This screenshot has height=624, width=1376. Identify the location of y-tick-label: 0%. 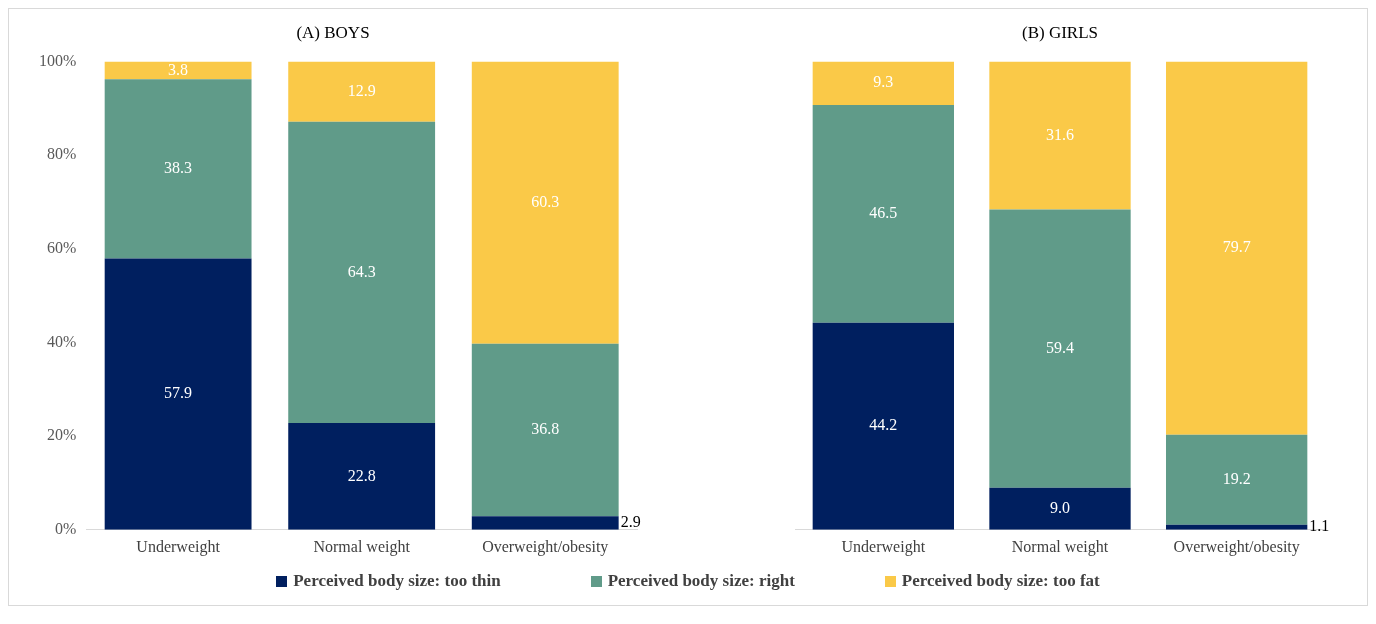
(66, 528).